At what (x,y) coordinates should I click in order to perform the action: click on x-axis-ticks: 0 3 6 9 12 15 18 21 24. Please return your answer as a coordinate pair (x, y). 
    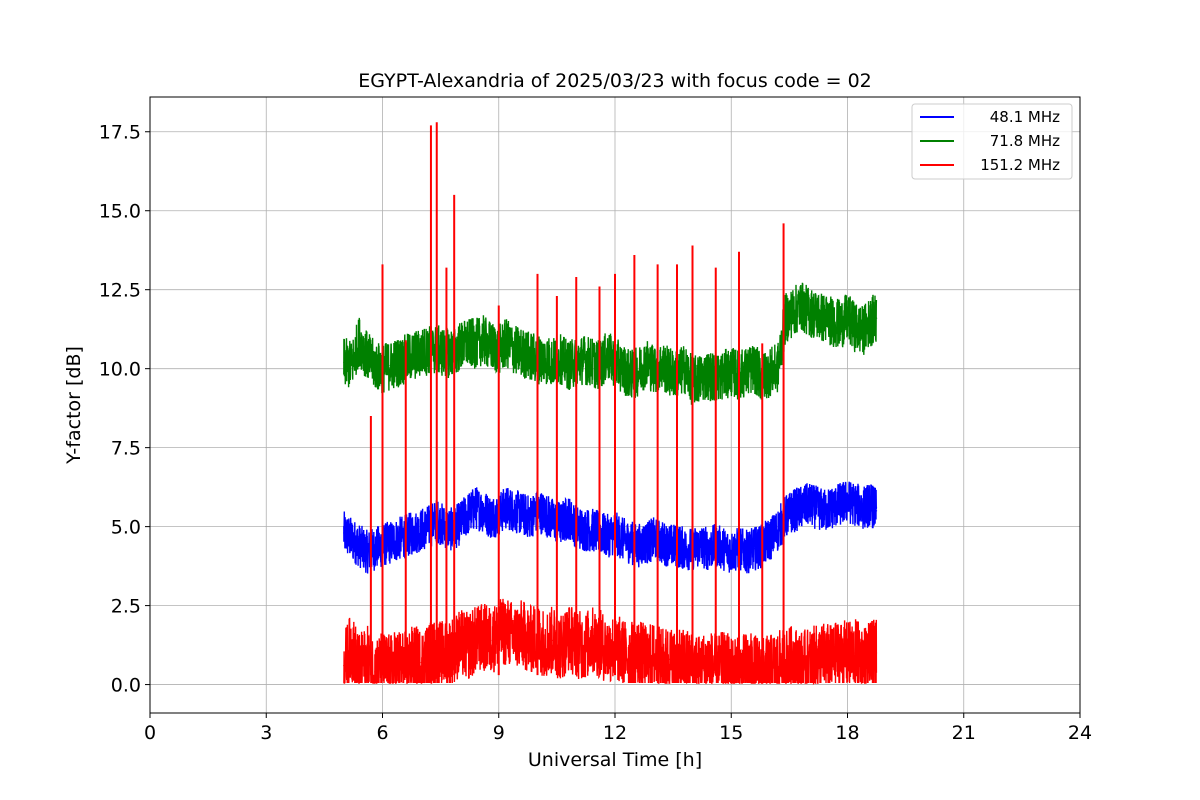
    Looking at the image, I should click on (618, 728).